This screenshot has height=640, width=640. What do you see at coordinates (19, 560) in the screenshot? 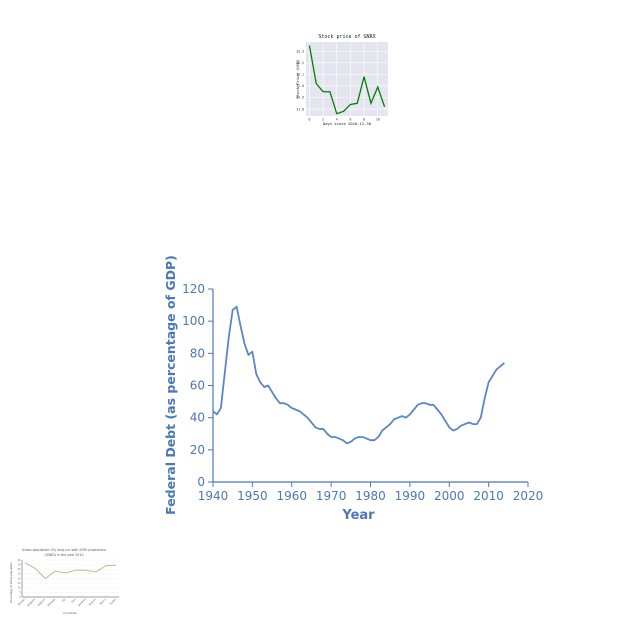
I see `urban-ytick-label: 40` at bounding box center [19, 560].